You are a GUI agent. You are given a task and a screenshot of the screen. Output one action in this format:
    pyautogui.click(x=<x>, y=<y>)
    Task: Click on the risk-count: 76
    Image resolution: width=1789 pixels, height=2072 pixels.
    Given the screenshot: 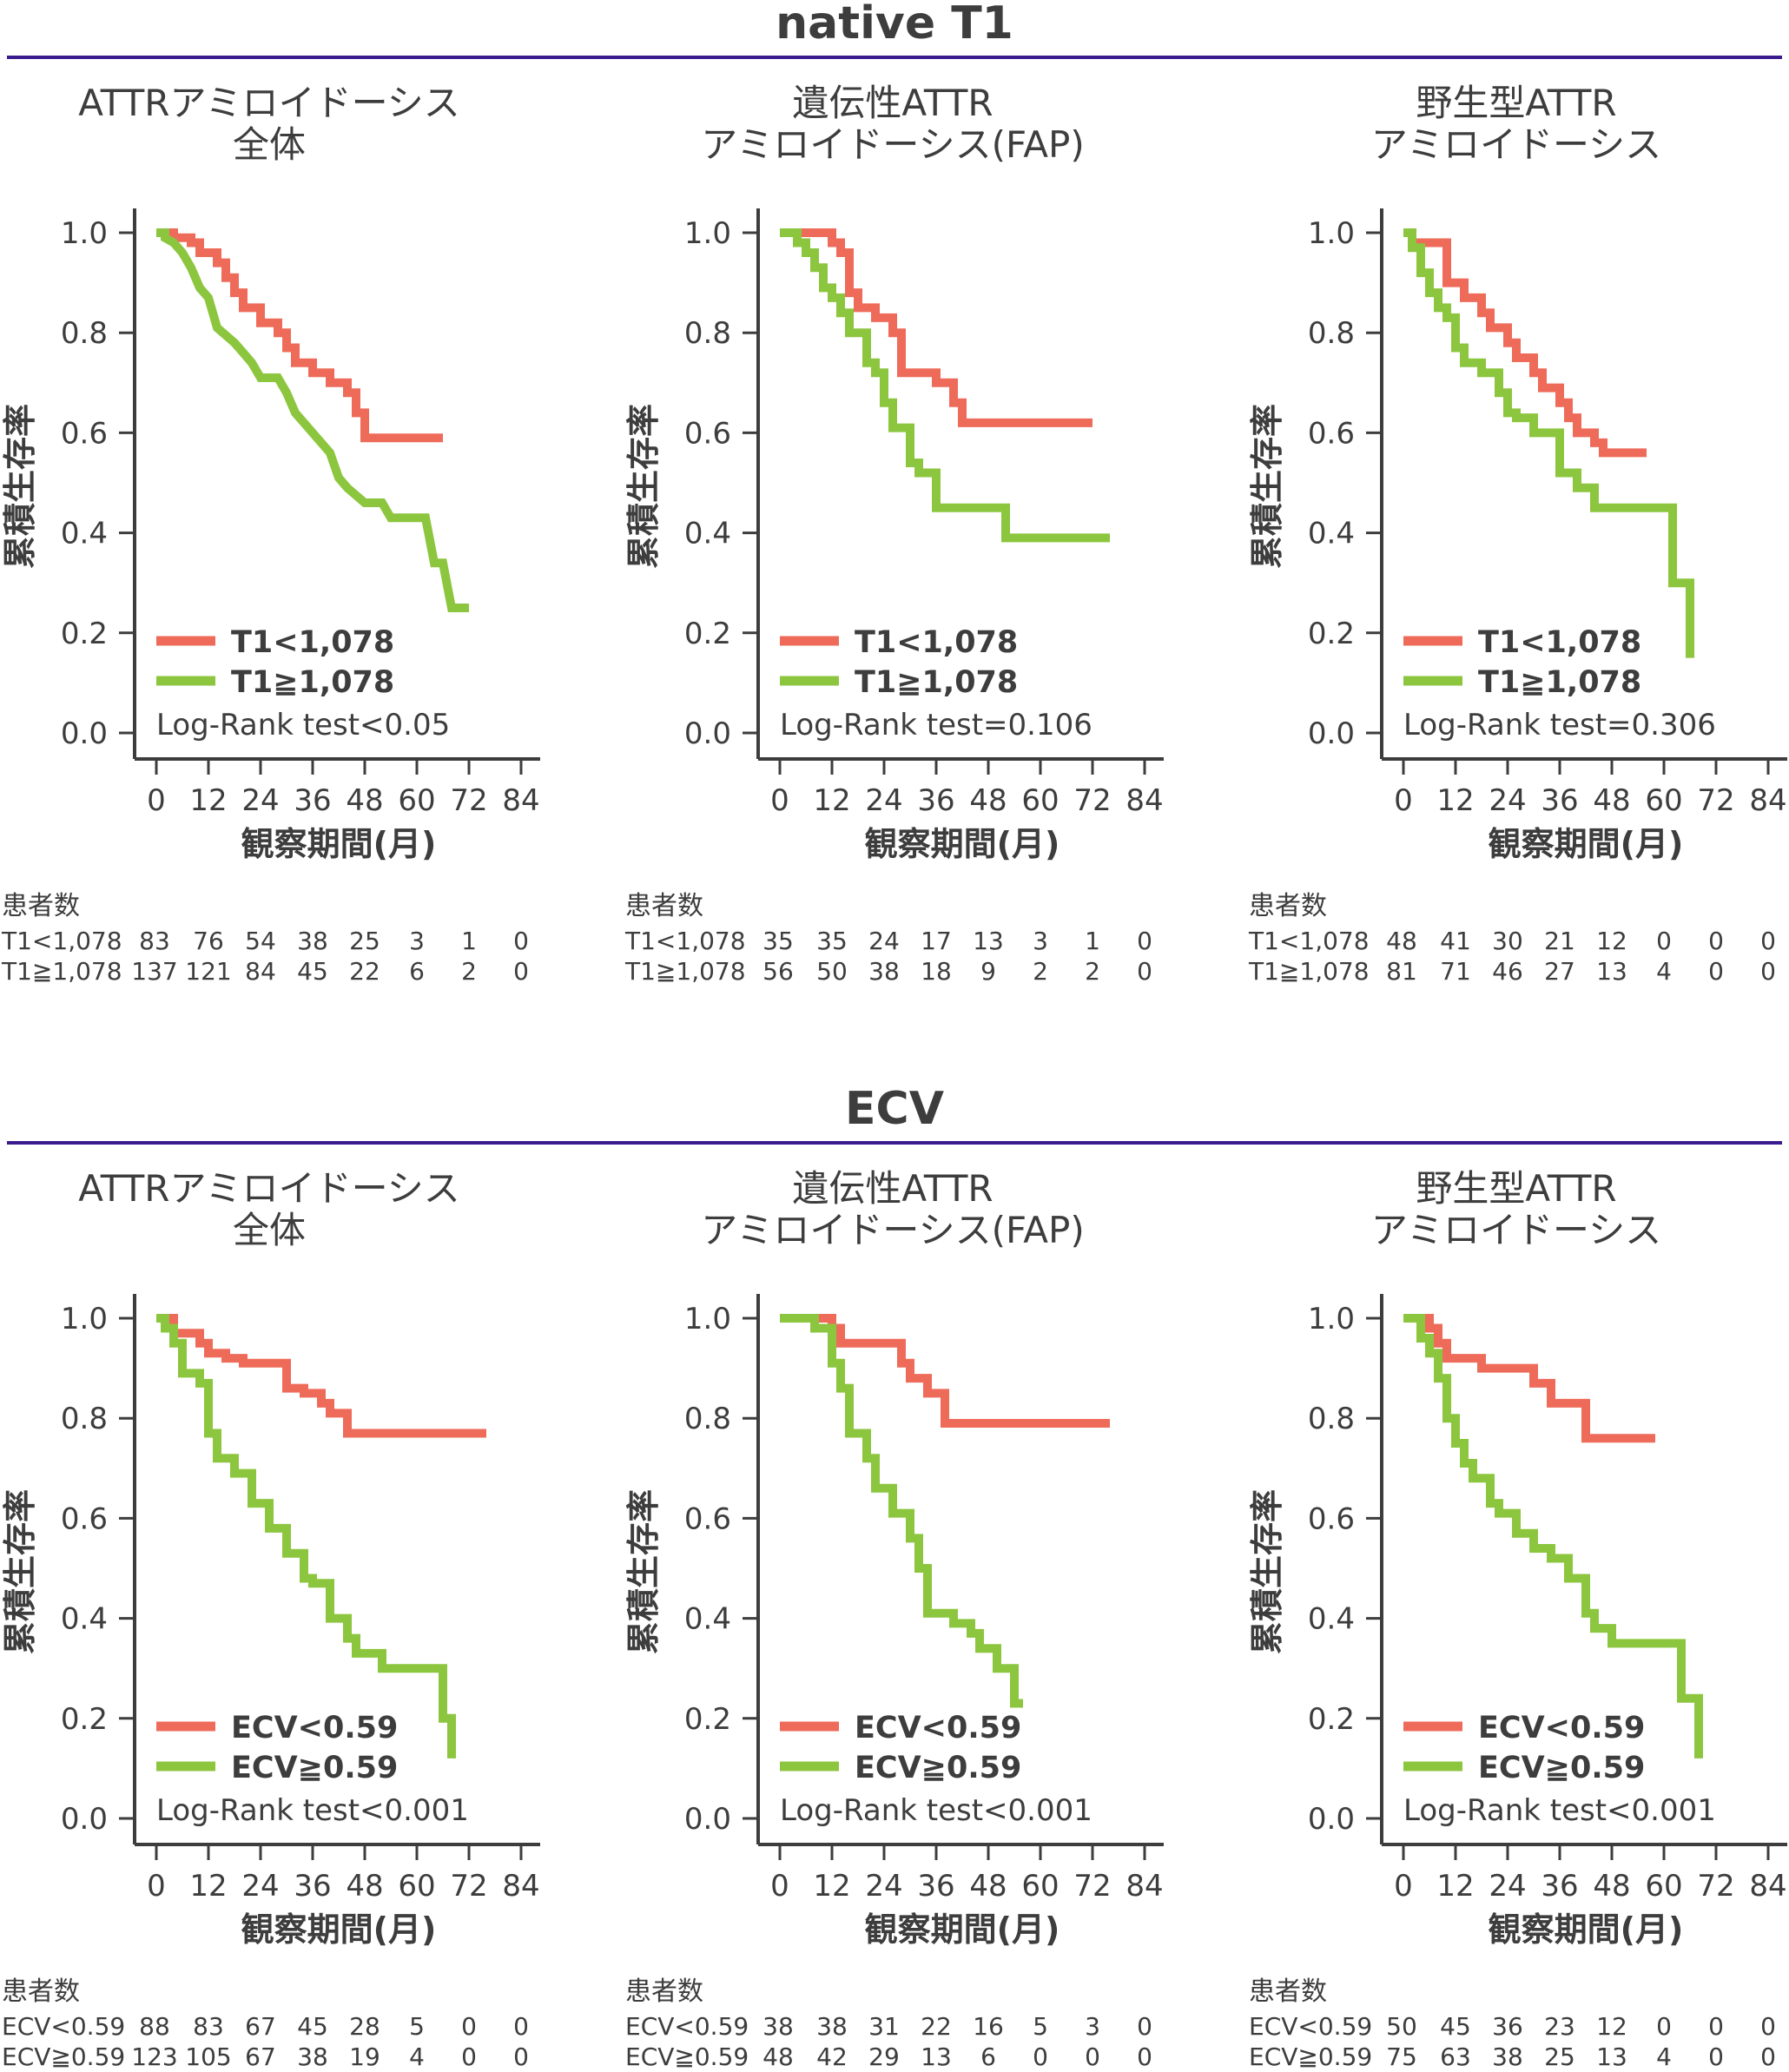 What is the action you would take?
    pyautogui.click(x=208, y=941)
    